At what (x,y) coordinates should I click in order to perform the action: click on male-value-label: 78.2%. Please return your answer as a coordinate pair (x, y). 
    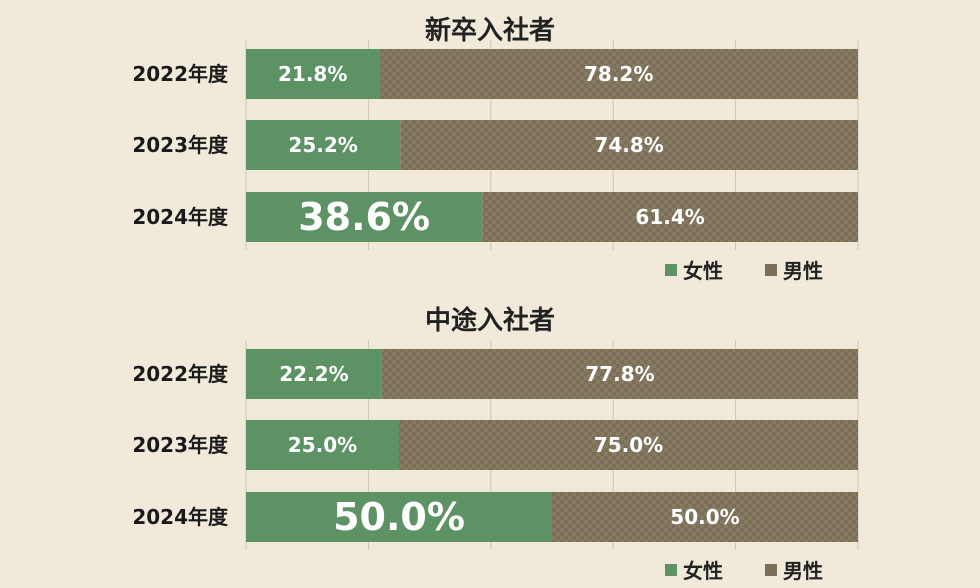
    Looking at the image, I should click on (618, 74).